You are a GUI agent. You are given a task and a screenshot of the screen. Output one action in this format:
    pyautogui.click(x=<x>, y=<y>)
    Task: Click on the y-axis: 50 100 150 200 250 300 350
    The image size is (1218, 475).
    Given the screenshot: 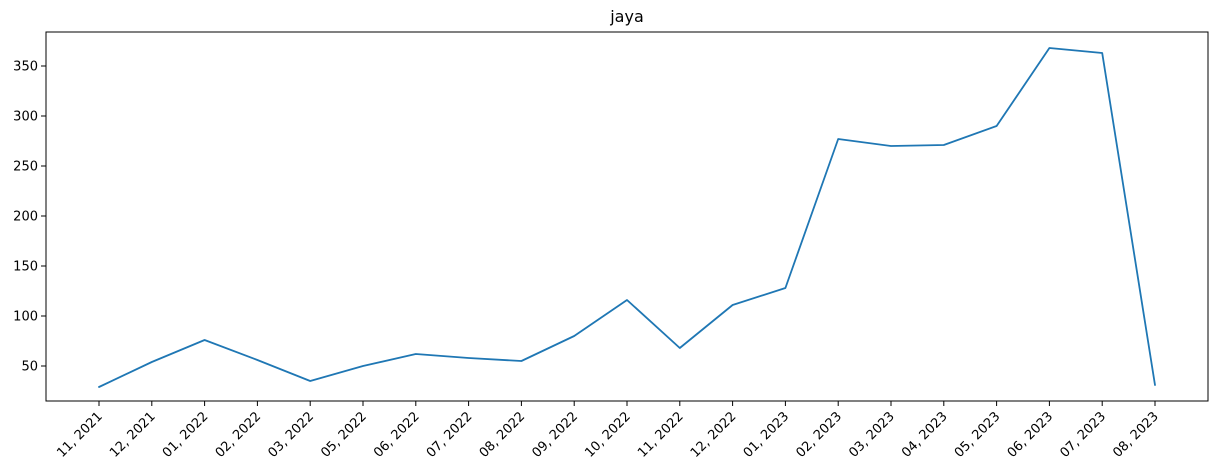 What is the action you would take?
    pyautogui.click(x=29, y=217)
    